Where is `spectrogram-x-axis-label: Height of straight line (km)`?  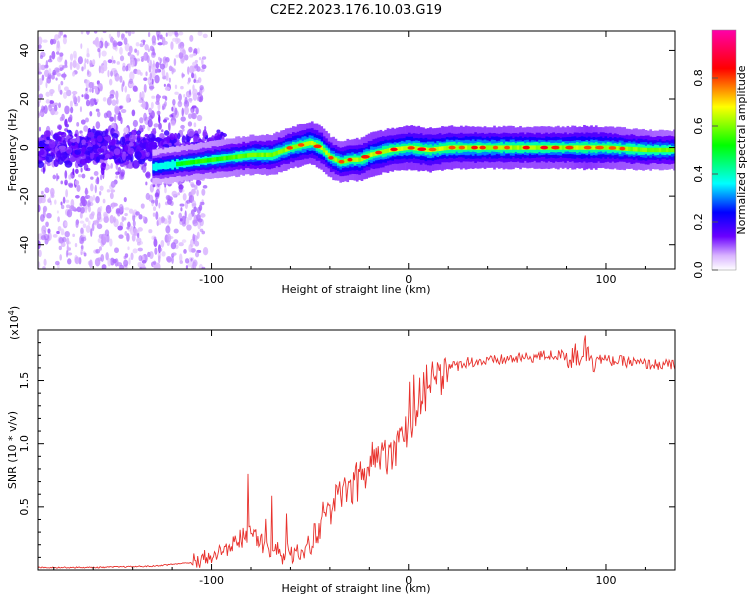
spectrogram-x-axis-label: Height of straight line (km) is located at coordinates (355, 289).